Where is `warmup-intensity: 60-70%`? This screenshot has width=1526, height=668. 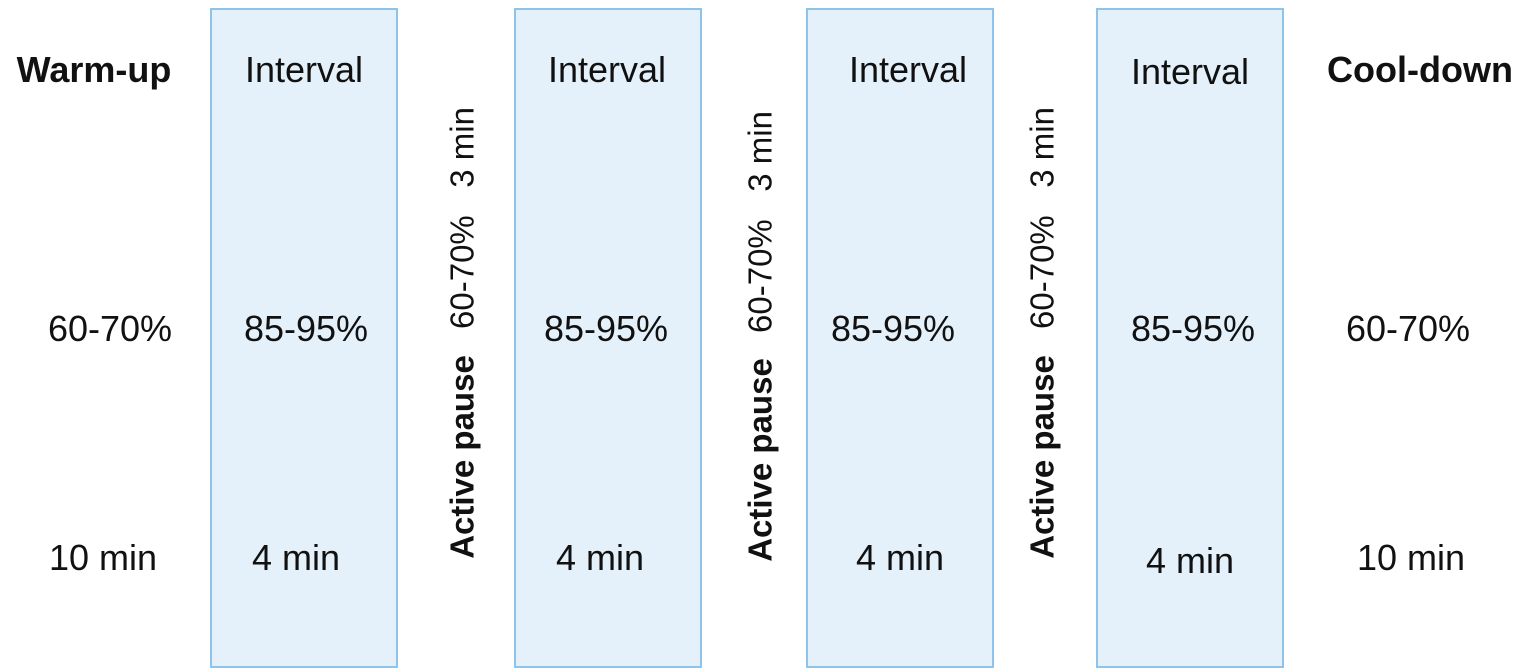
warmup-intensity: 60-70% is located at coordinates (110, 328).